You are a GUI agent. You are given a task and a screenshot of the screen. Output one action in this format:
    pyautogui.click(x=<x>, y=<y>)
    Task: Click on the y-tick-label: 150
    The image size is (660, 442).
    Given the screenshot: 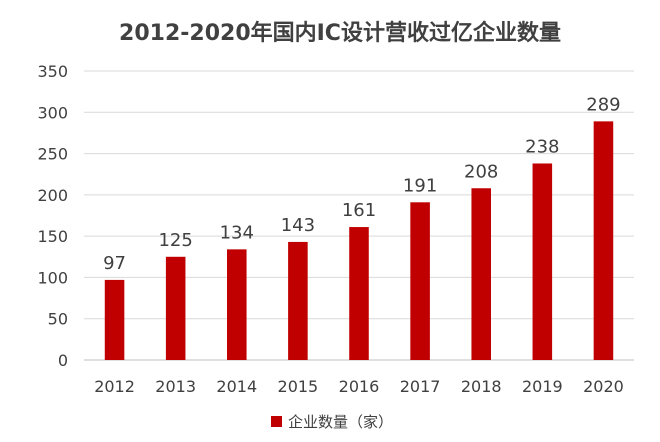 What is the action you would take?
    pyautogui.click(x=52, y=236)
    